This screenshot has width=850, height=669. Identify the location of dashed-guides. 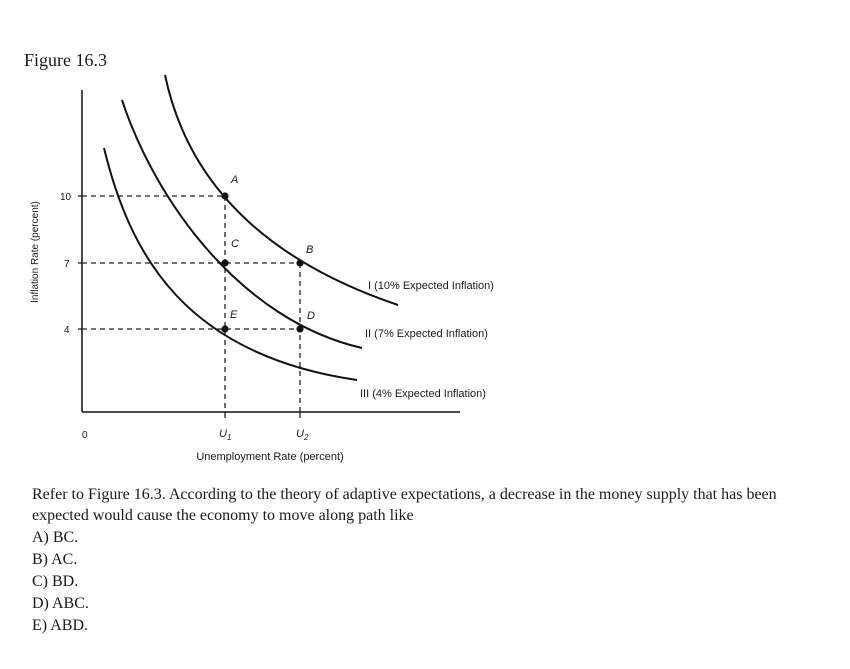
(189, 306).